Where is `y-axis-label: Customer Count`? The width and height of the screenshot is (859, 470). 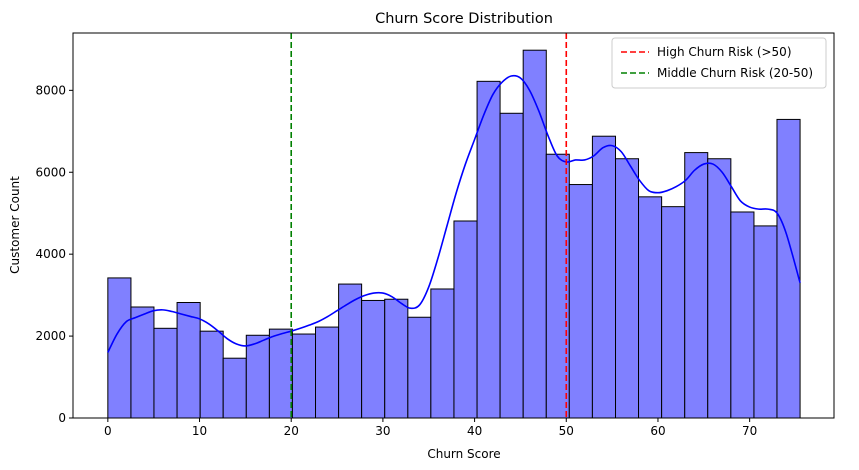 y-axis-label: Customer Count is located at coordinates (15, 225).